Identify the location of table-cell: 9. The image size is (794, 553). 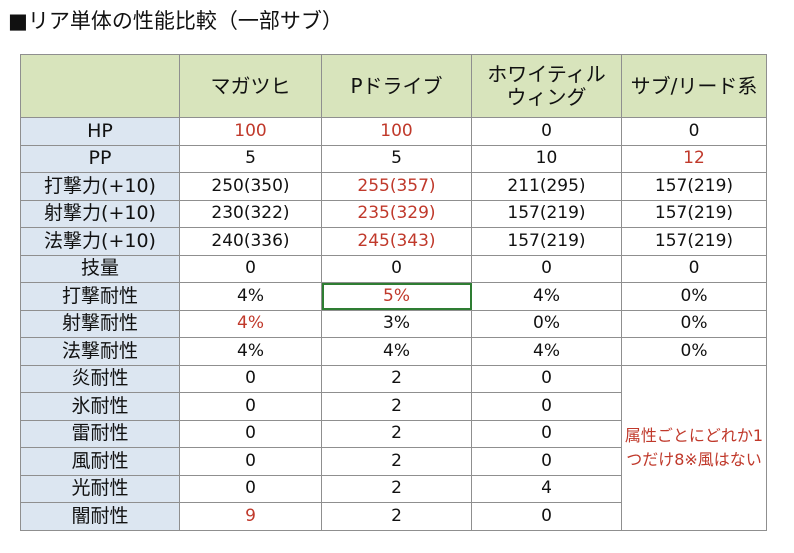
(250, 516).